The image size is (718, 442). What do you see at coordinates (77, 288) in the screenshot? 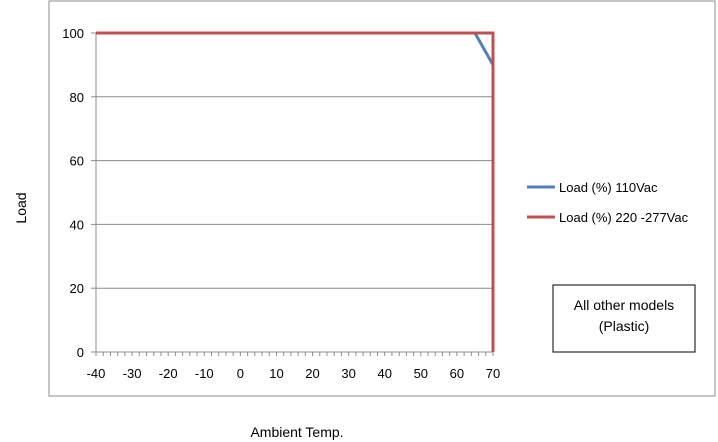
I see `y-tick-label: 20` at bounding box center [77, 288].